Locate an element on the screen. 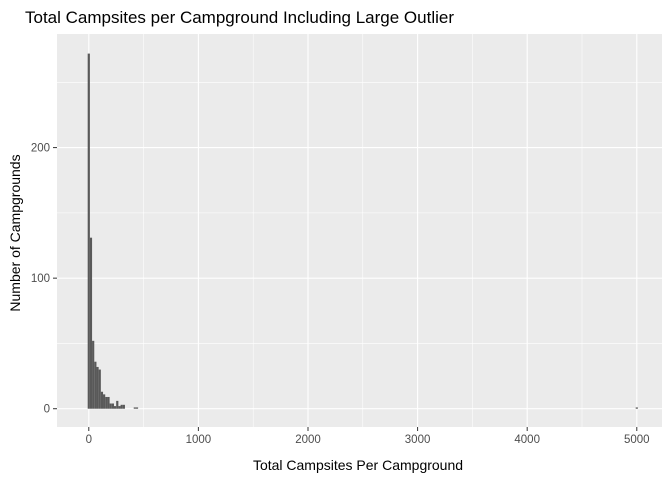 The width and height of the screenshot is (672, 480). x-axis-ticks: 0 1000 2000 3000 4000 5000 is located at coordinates (368, 436).